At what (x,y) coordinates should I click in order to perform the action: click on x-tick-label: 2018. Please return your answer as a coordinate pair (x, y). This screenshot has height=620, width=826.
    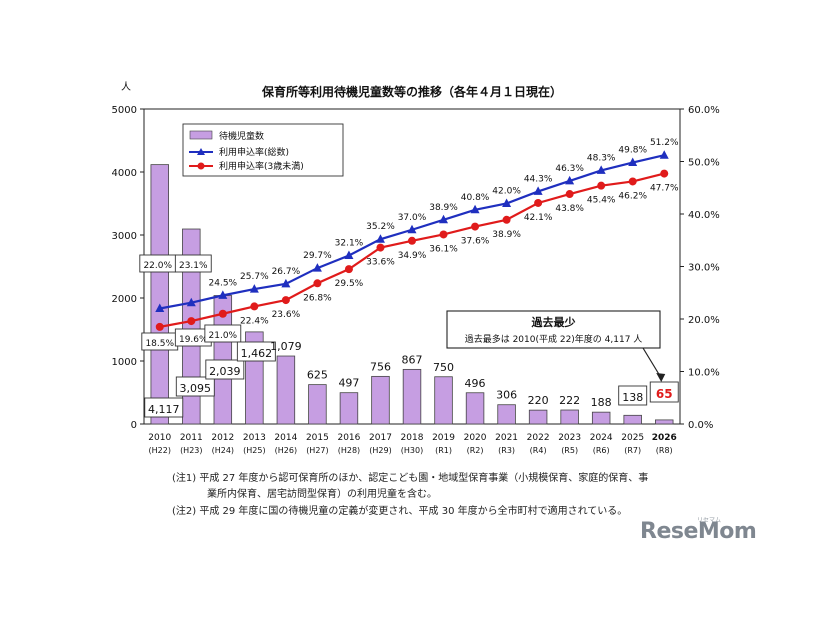
    Looking at the image, I should click on (412, 438).